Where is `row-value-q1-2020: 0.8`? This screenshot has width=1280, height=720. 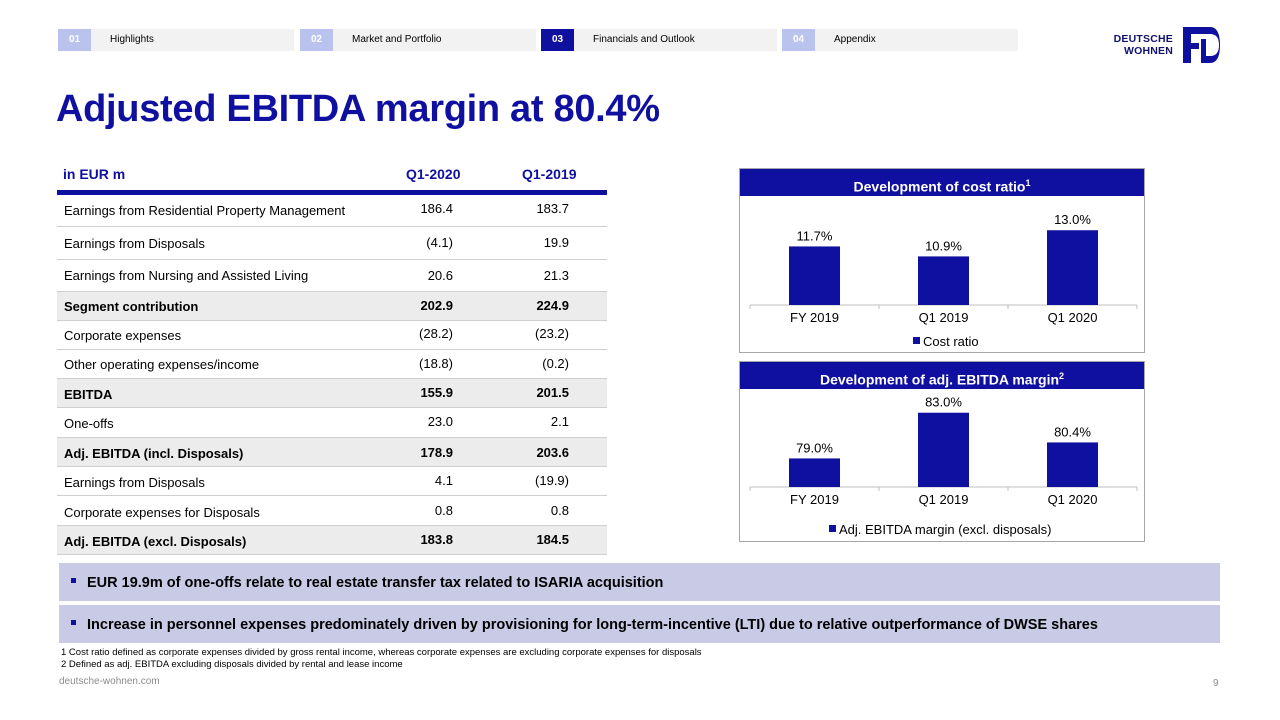
row-value-q1-2020: 0.8 is located at coordinates (443, 510).